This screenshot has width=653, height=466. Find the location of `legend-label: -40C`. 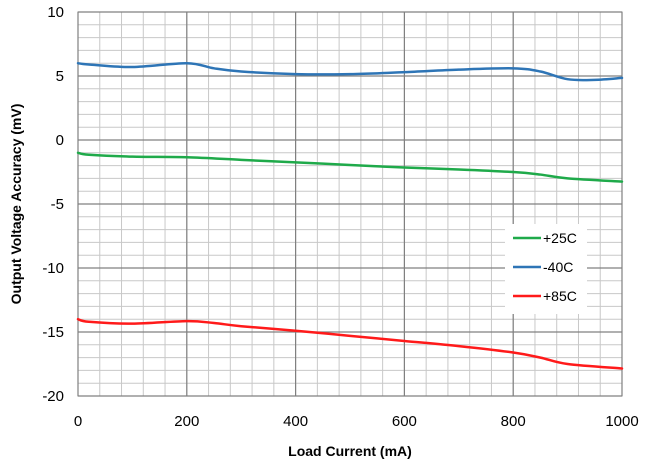

legend-label: -40C is located at coordinates (558, 267).